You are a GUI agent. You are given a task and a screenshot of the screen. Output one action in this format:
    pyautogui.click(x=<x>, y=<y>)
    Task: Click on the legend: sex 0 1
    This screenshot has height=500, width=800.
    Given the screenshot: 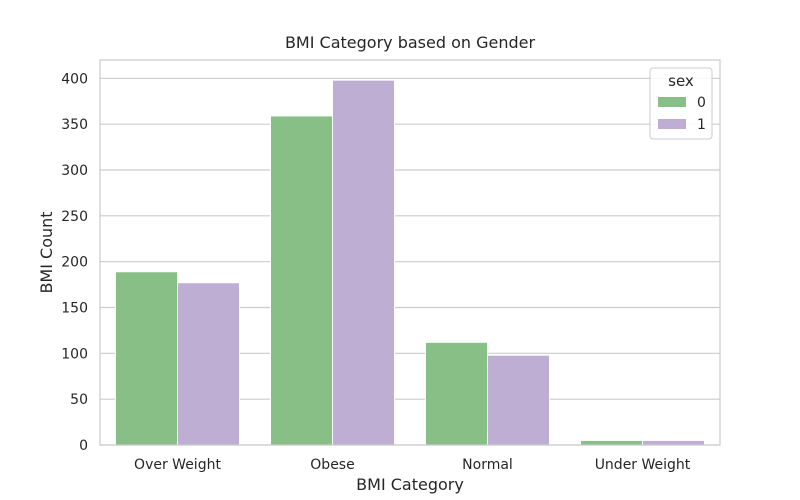 What is the action you would take?
    pyautogui.click(x=681, y=103)
    